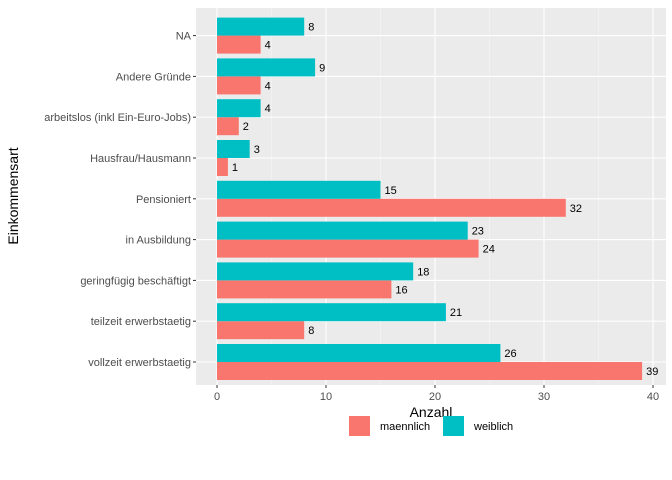  I want to click on bar-value-label: 24, so click(489, 250).